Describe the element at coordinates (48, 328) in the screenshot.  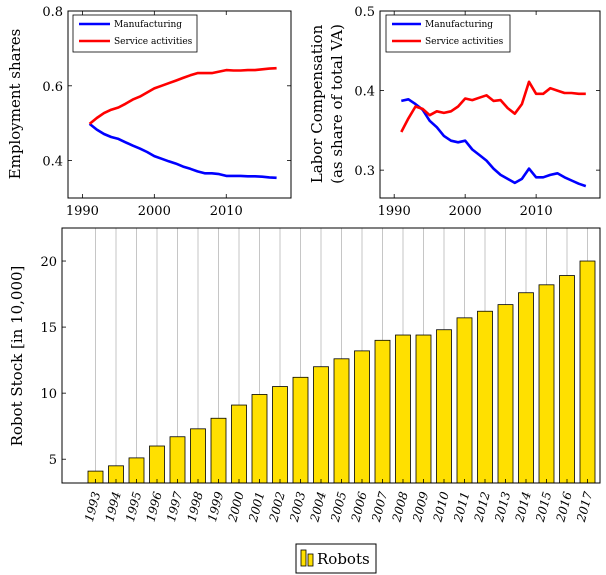
I see `y-tick-label: 15` at that location.